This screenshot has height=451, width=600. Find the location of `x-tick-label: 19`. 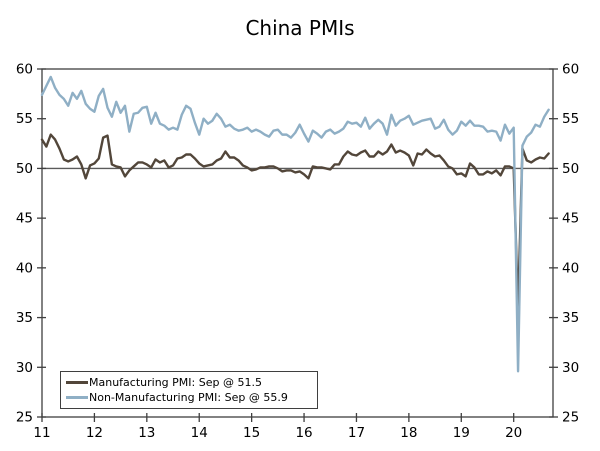

x-tick-label: 19 is located at coordinates (461, 433).